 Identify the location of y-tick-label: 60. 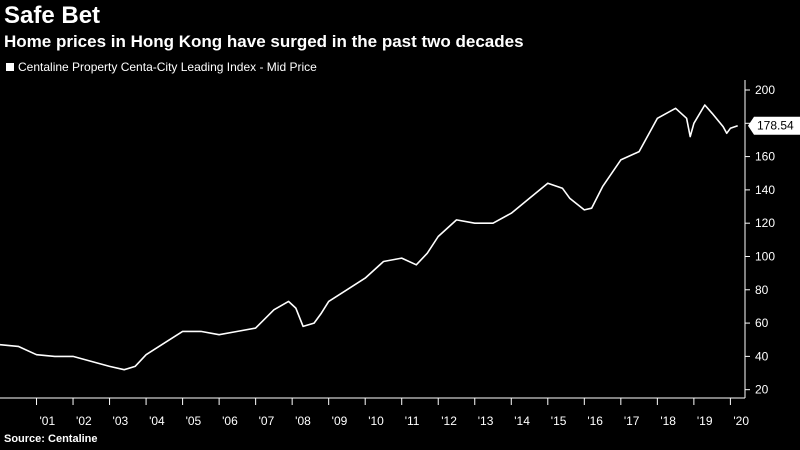
(762, 323).